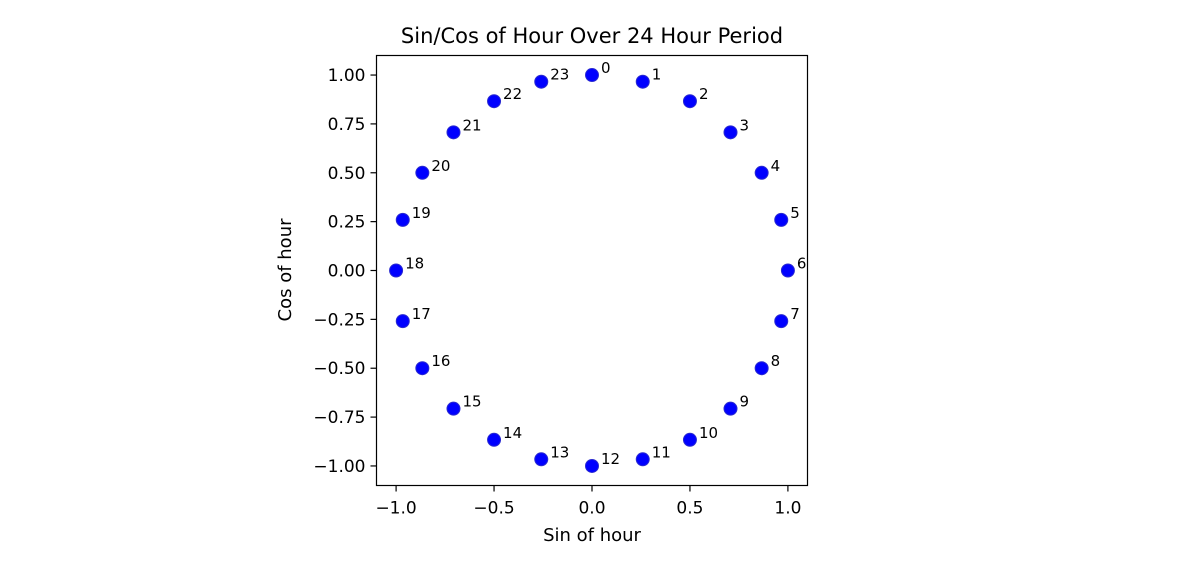 The image size is (1200, 582). I want to click on point-label: 2, so click(704, 94).